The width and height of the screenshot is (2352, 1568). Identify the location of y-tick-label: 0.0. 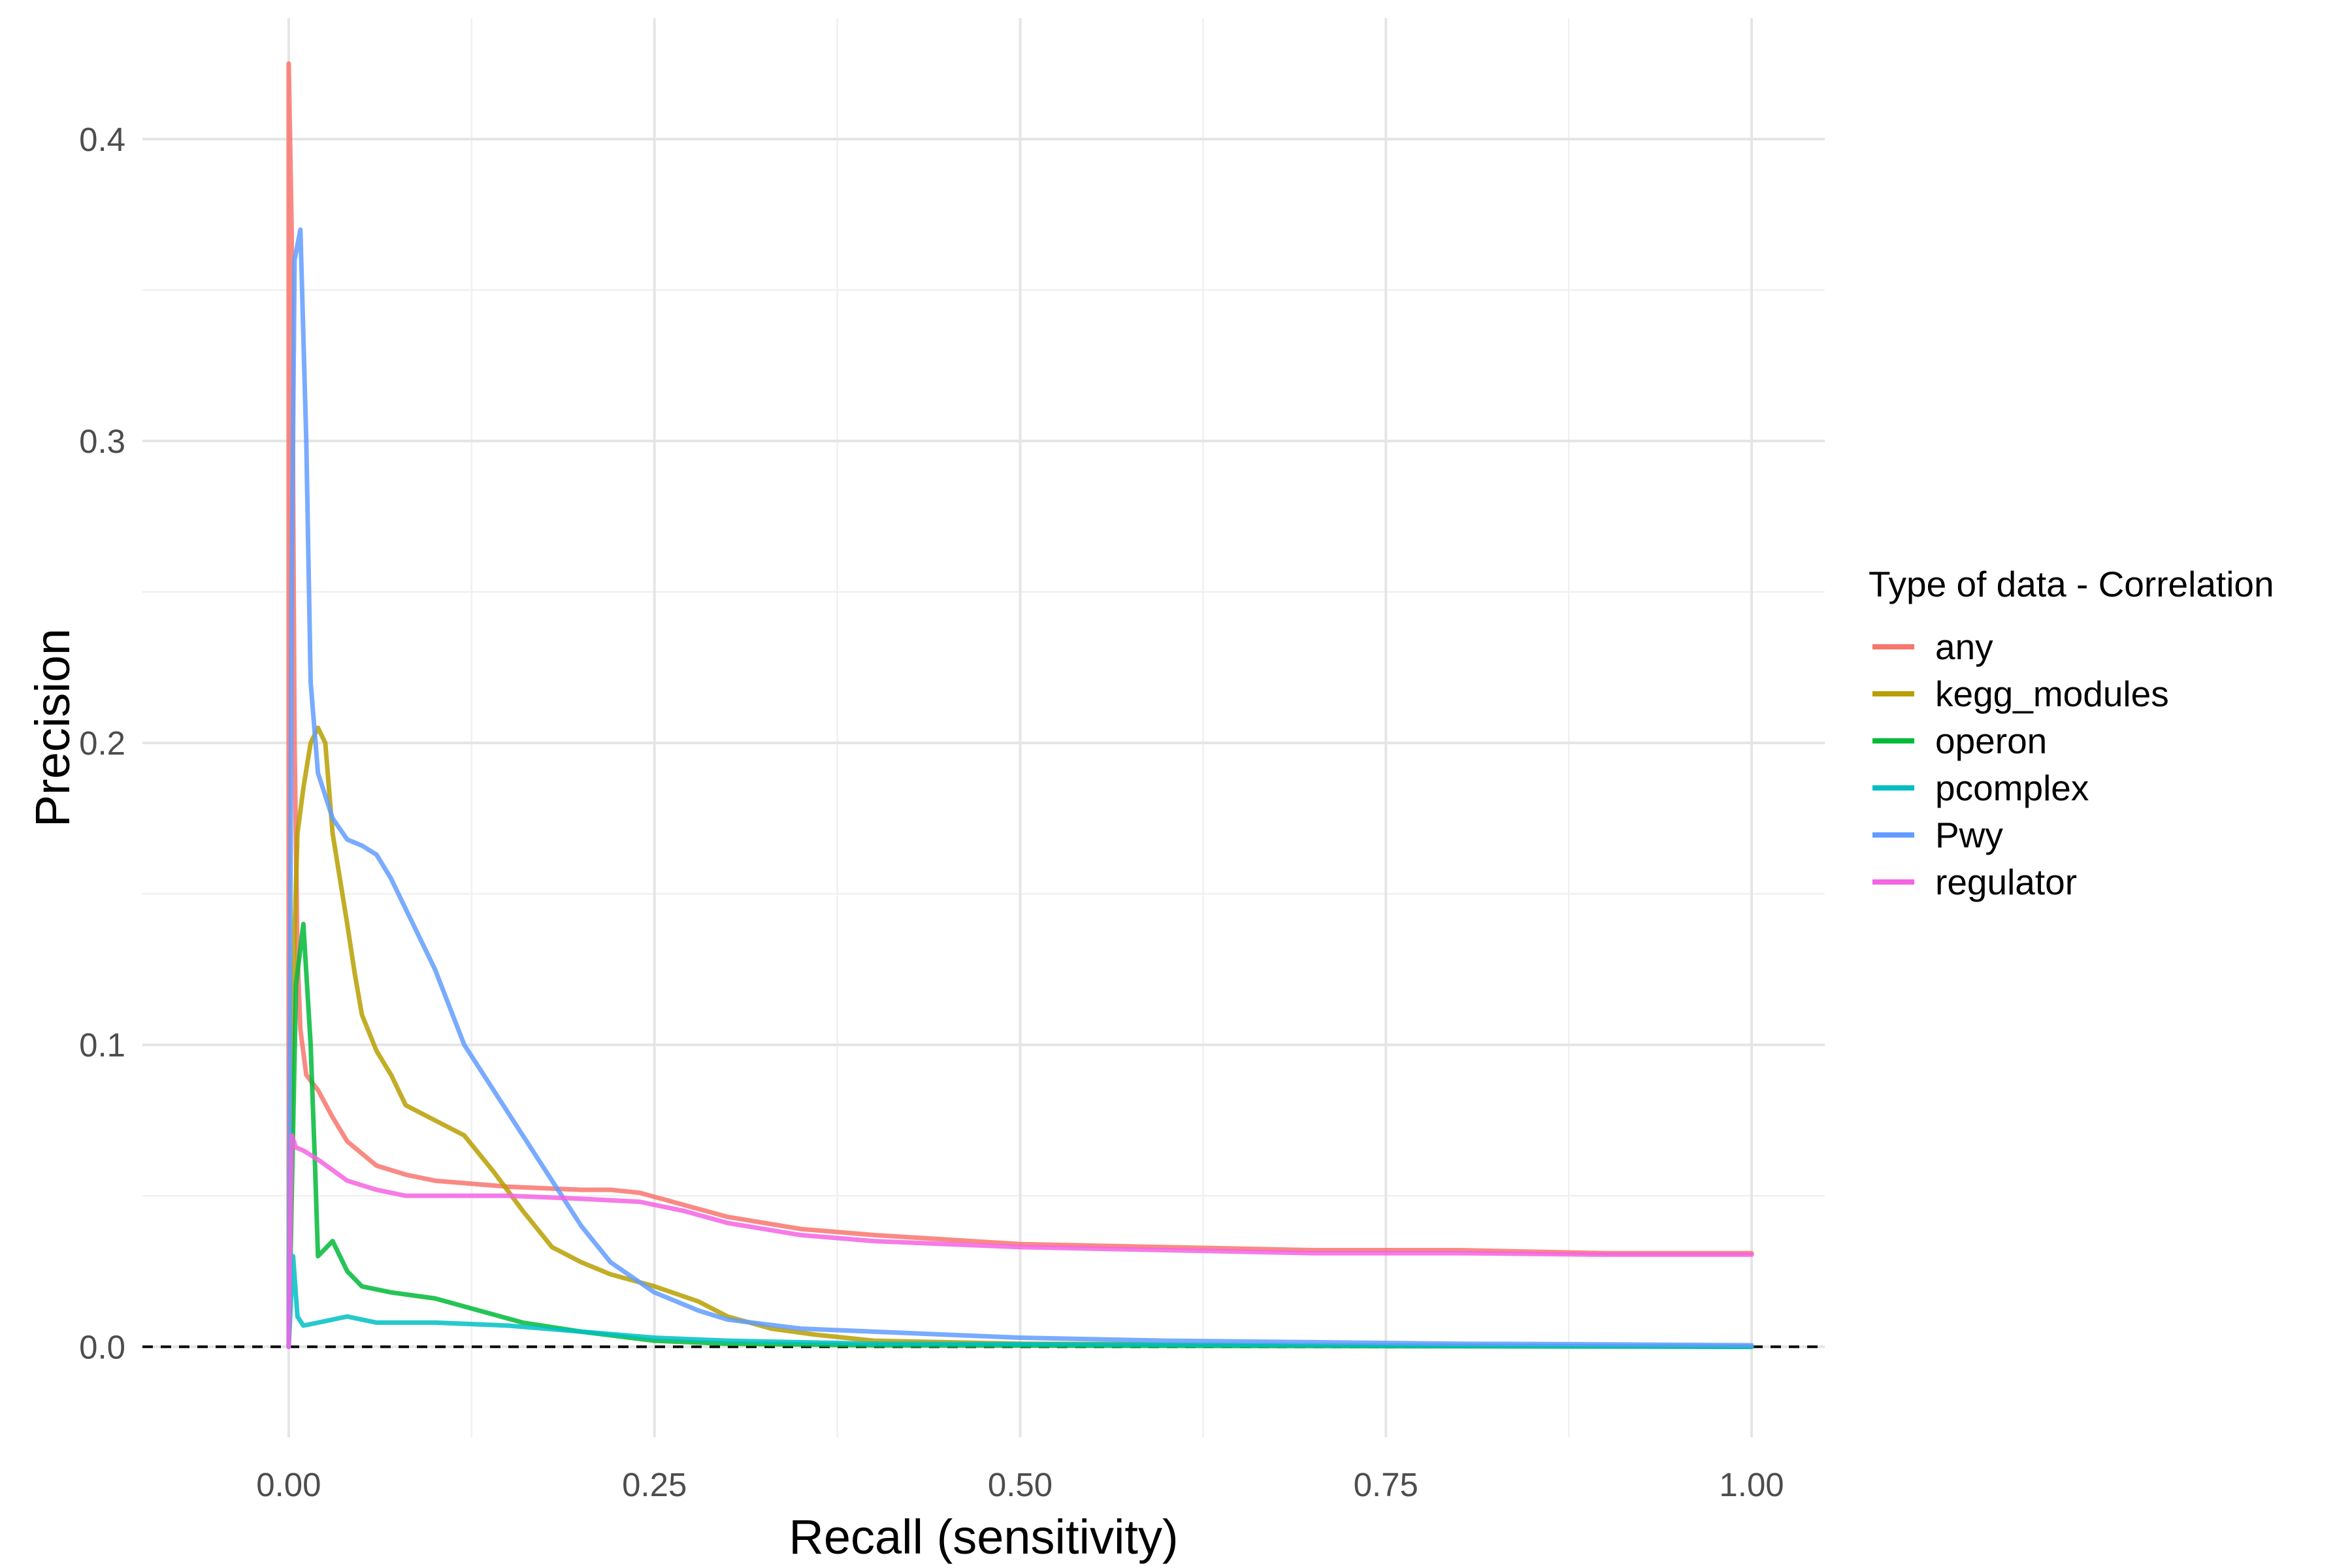
(102, 1346).